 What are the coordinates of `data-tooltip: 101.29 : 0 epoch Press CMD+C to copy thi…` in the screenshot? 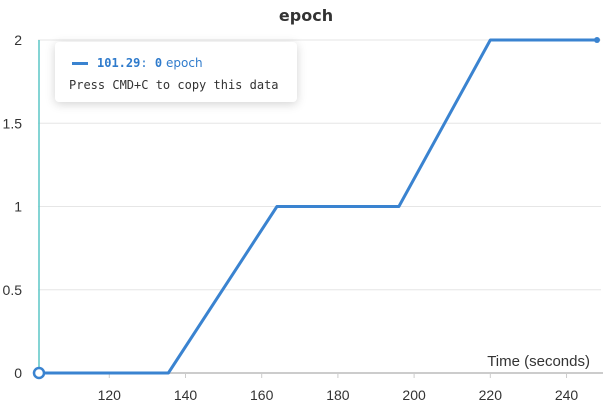 It's located at (176, 72).